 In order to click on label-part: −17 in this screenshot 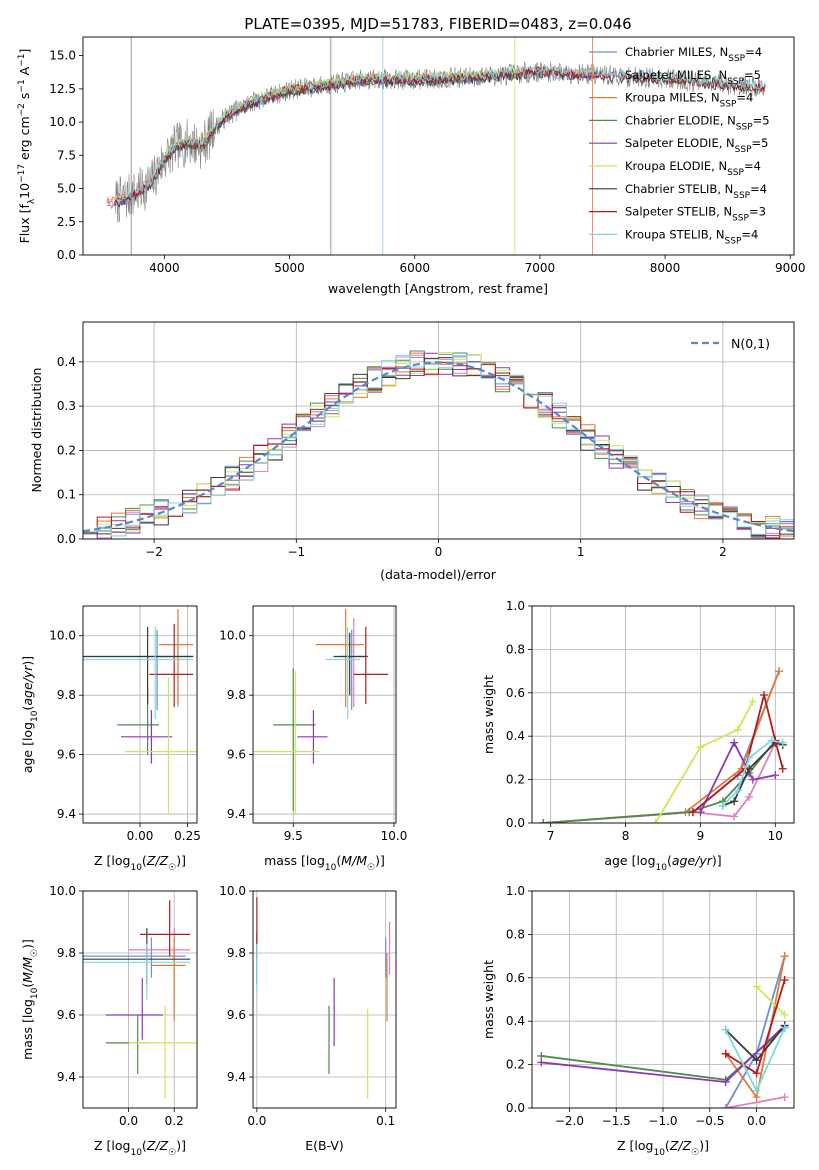, I will do `click(22, 173)`.